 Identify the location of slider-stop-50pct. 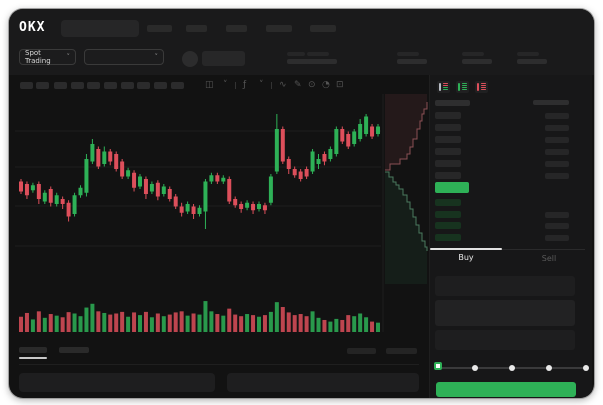
(512, 368).